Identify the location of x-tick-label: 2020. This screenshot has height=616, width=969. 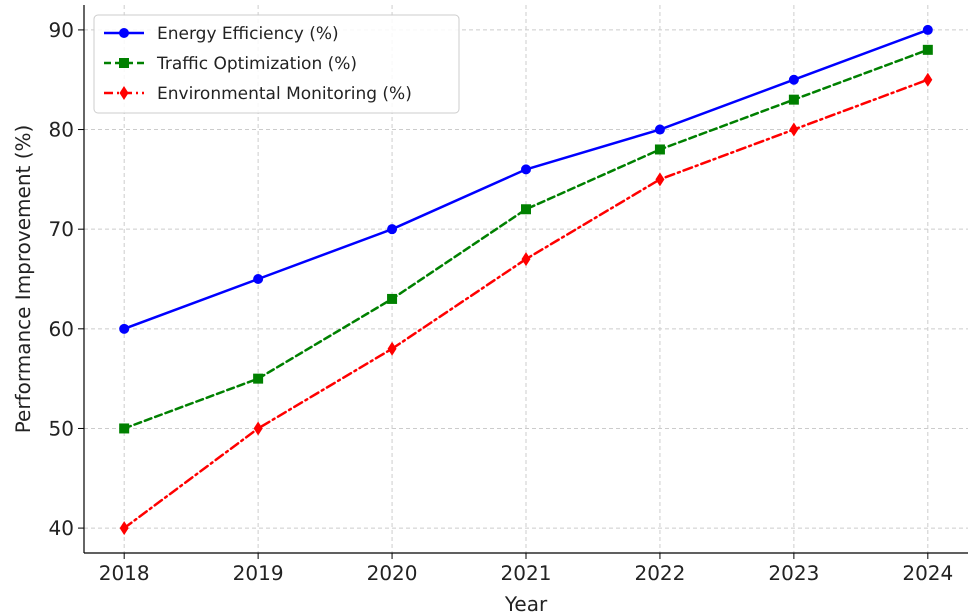
(392, 573).